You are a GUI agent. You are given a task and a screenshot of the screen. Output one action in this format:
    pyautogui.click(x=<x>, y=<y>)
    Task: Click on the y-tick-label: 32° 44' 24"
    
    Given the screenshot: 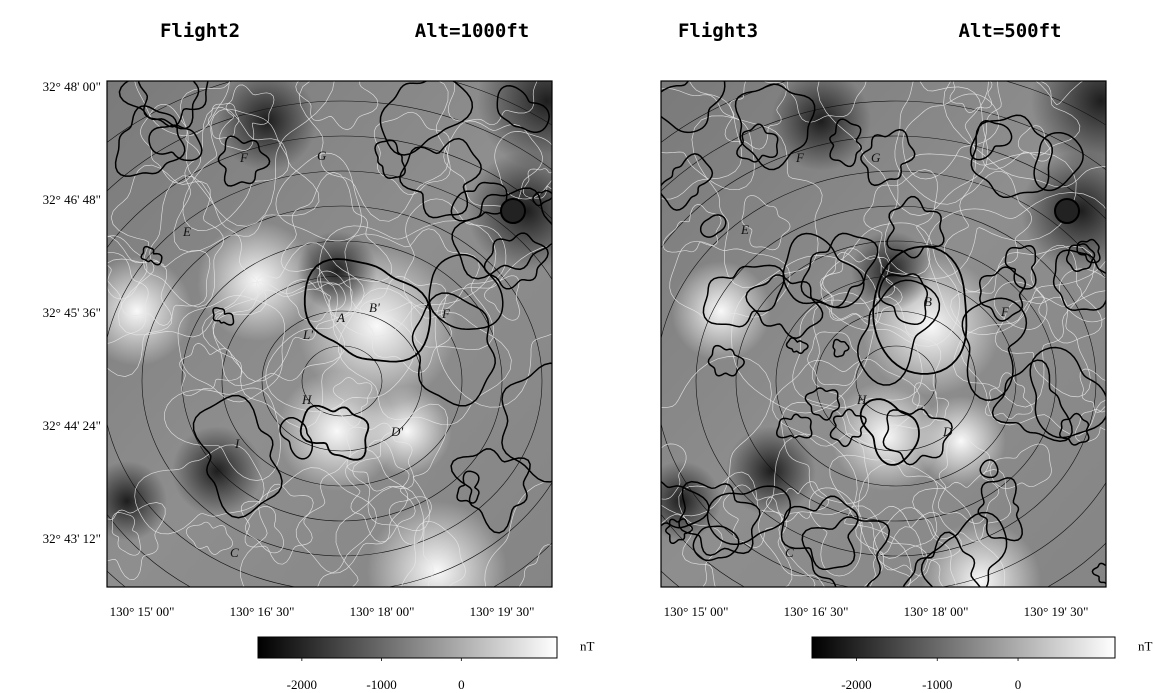 What is the action you would take?
    pyautogui.click(x=72, y=425)
    